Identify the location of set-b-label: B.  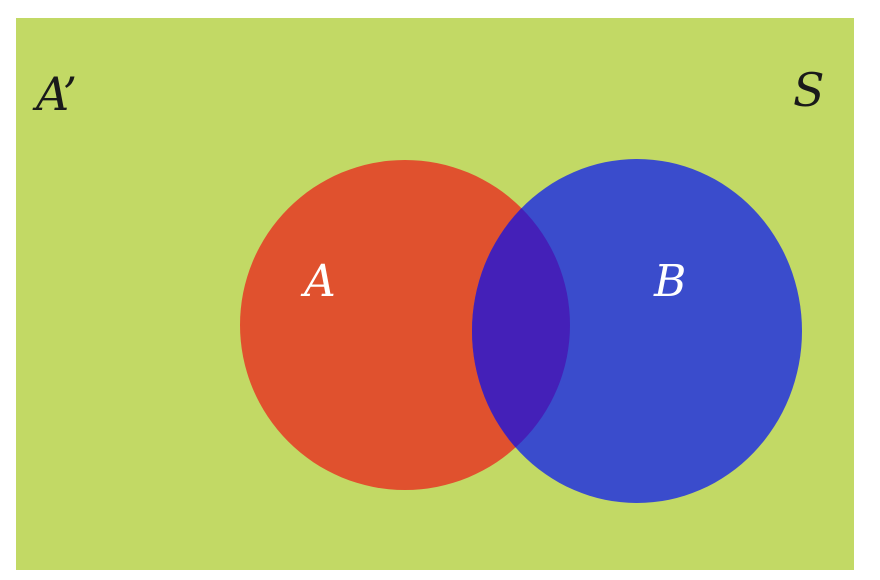
(669, 281).